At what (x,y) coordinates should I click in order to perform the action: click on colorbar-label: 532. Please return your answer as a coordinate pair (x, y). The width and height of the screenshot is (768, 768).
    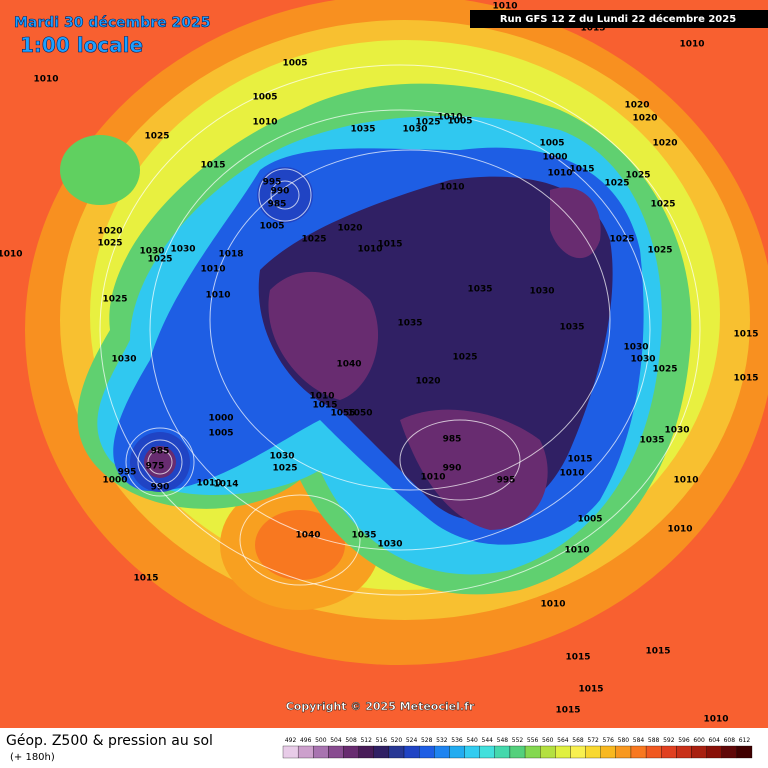
    Looking at the image, I should click on (442, 740).